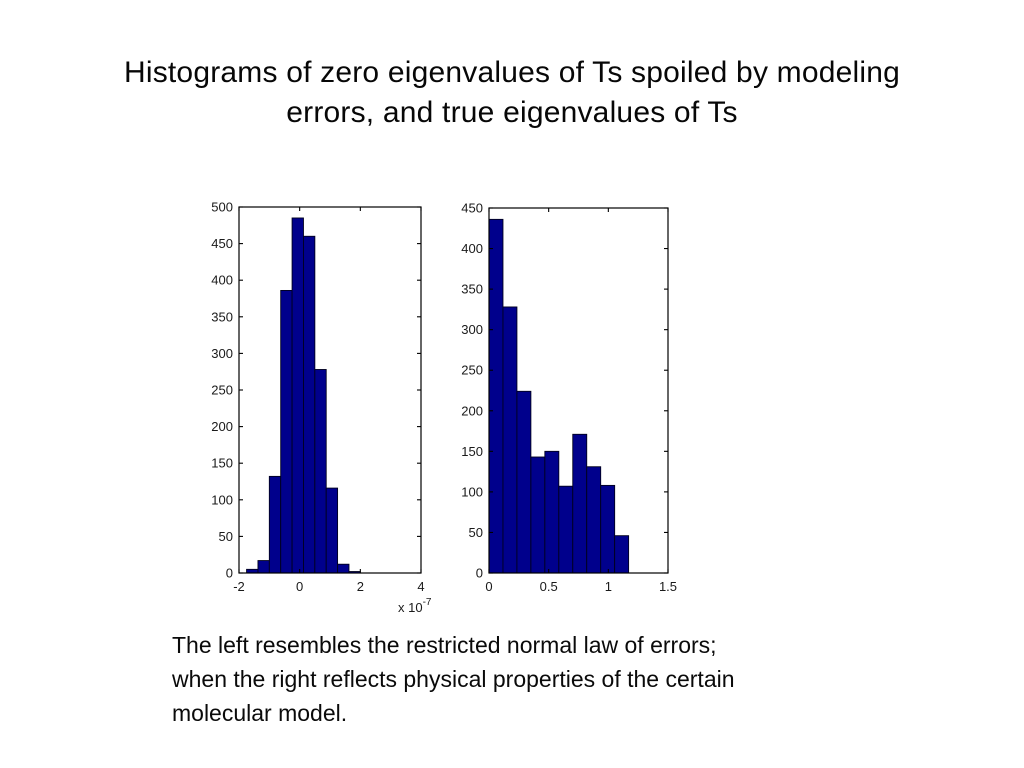 The height and width of the screenshot is (768, 1024). I want to click on y-tick-label: 500, so click(222, 207).